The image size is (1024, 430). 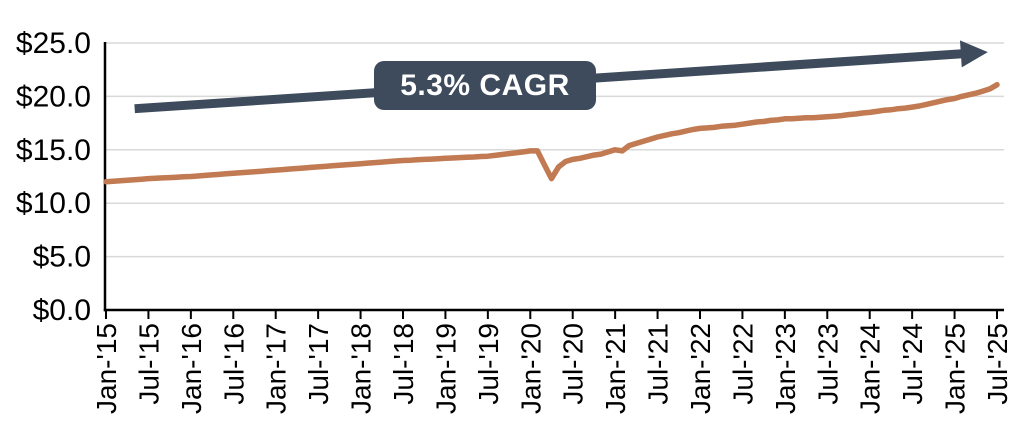 I want to click on x-tick-label: Jan-'23, so click(x=785, y=368).